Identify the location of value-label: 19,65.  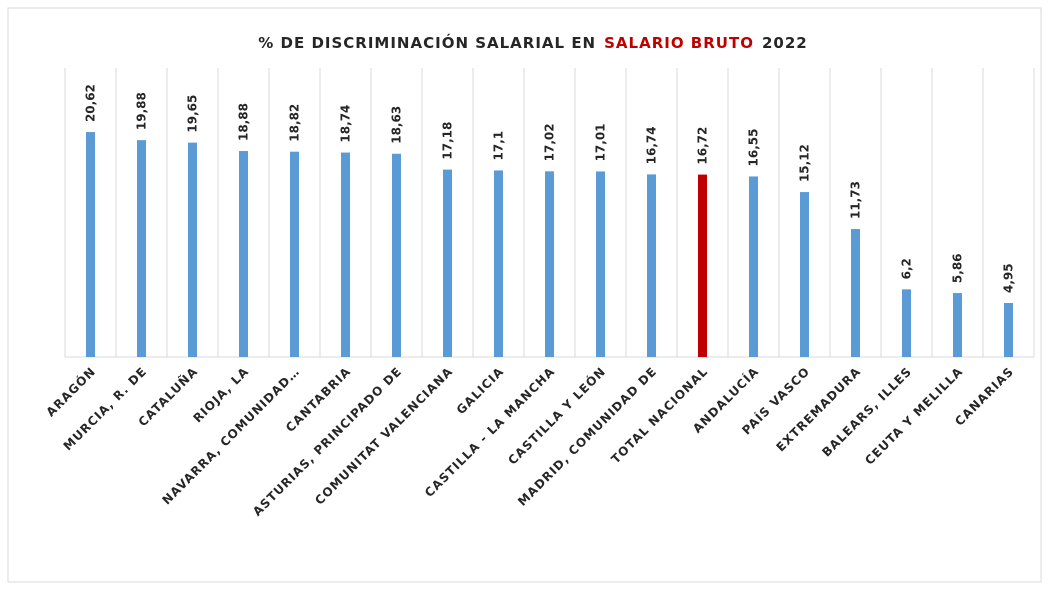
(193, 114).